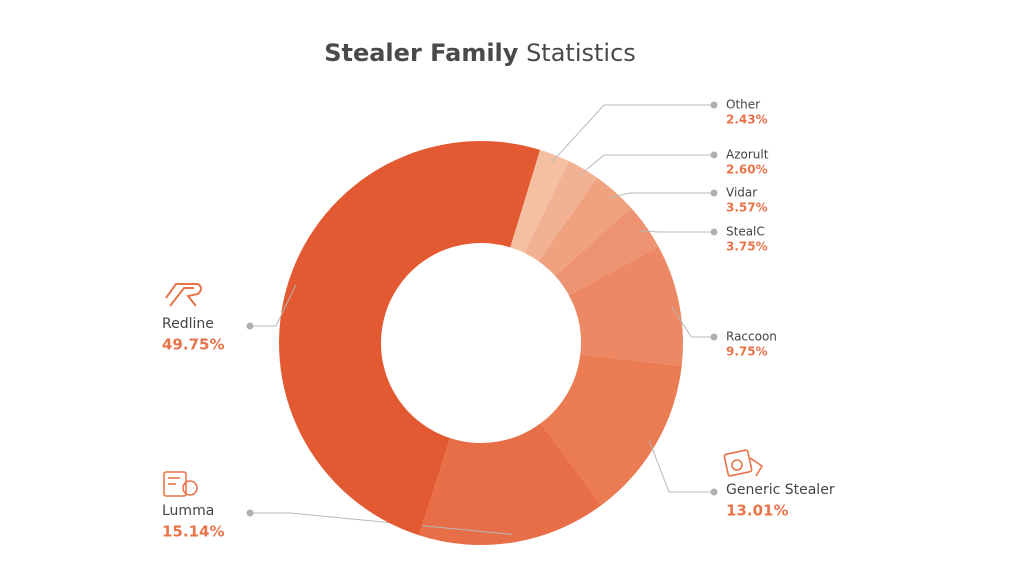  Describe the element at coordinates (747, 352) in the screenshot. I see `value-label: 9.75%` at that location.